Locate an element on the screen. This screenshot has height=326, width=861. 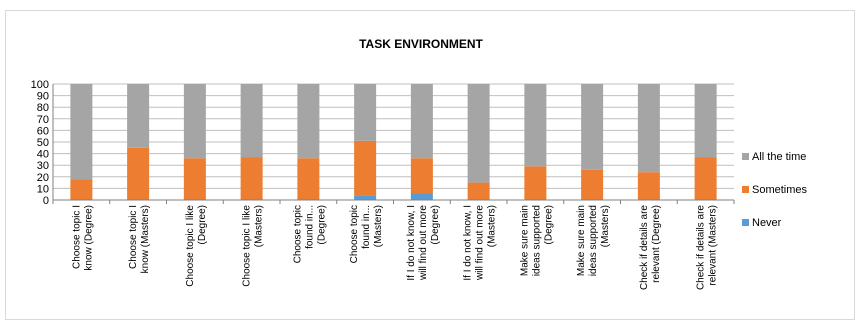
legend-item-all-the-time: All the time is located at coordinates (774, 157).